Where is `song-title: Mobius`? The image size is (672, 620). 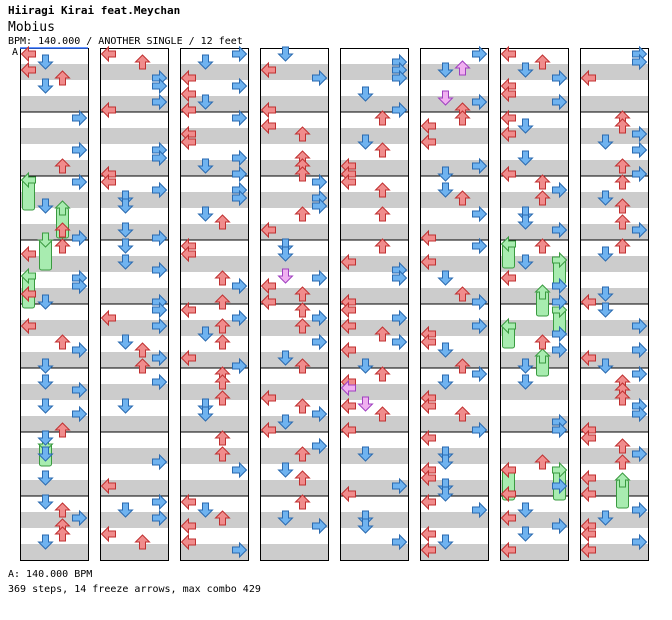 song-title: Mobius is located at coordinates (31, 27).